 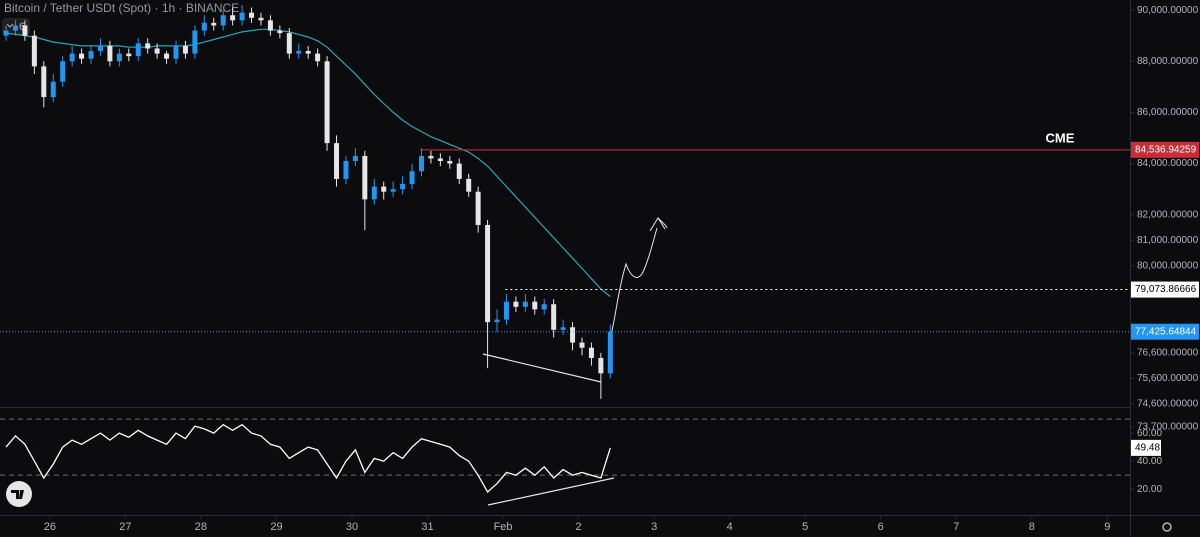 What do you see at coordinates (1168, 404) in the screenshot?
I see `y-tick-label: 74,600.00000` at bounding box center [1168, 404].